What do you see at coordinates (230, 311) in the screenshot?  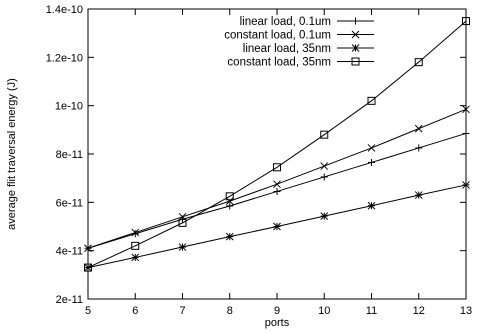 I see `x-tick-label: 8` at bounding box center [230, 311].